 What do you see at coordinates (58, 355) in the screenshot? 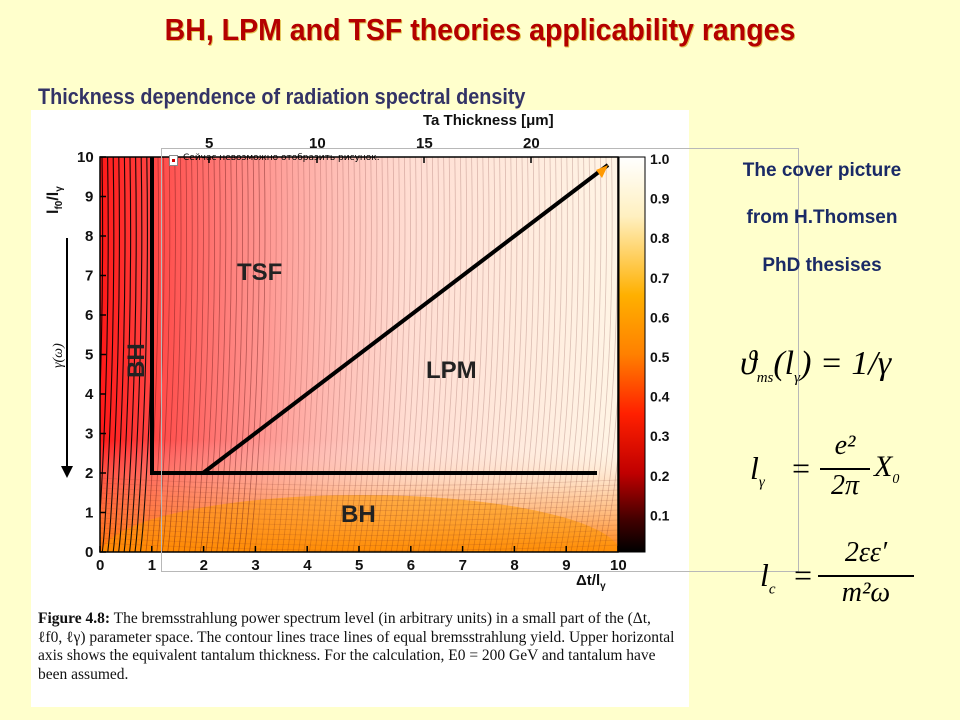
I see `gamma-omega-label: γ(ω)` at bounding box center [58, 355].